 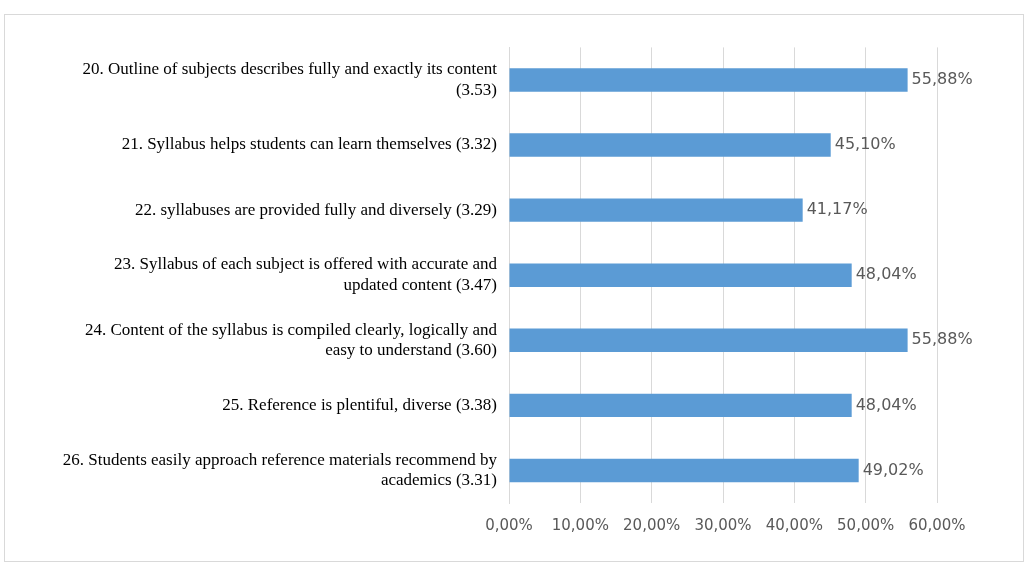 I want to click on y-tick-label: 22. syllabuses are provided fully and diversely (3.29), so click(x=315, y=209).